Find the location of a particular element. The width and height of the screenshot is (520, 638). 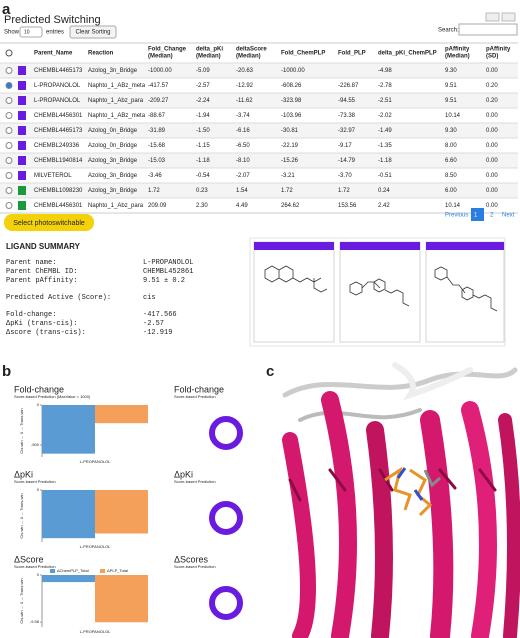

table-cell: -323.98 is located at coordinates (291, 101).